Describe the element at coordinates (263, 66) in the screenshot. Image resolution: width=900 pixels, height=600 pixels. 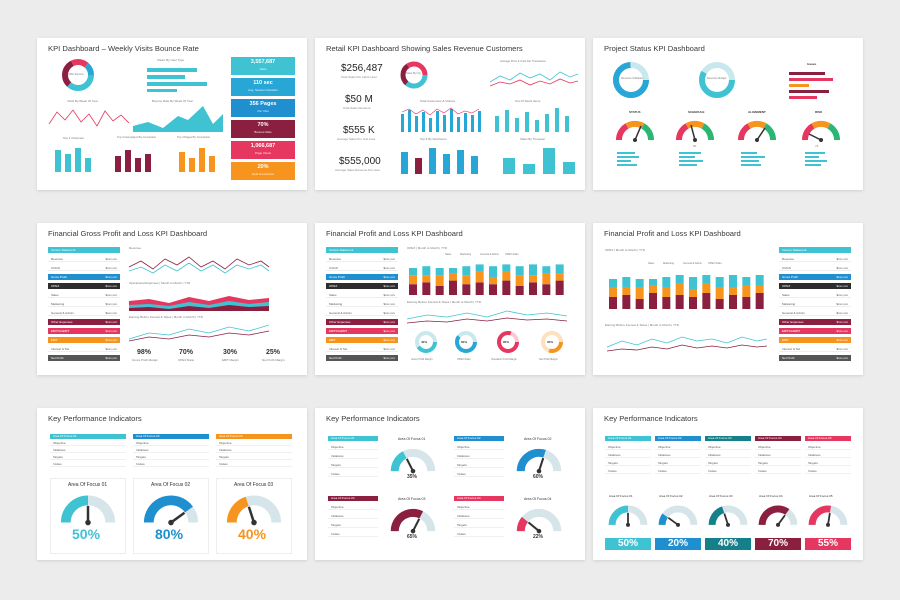
I see `kpi-tile-visits: 3,557,687 Visits` at that location.